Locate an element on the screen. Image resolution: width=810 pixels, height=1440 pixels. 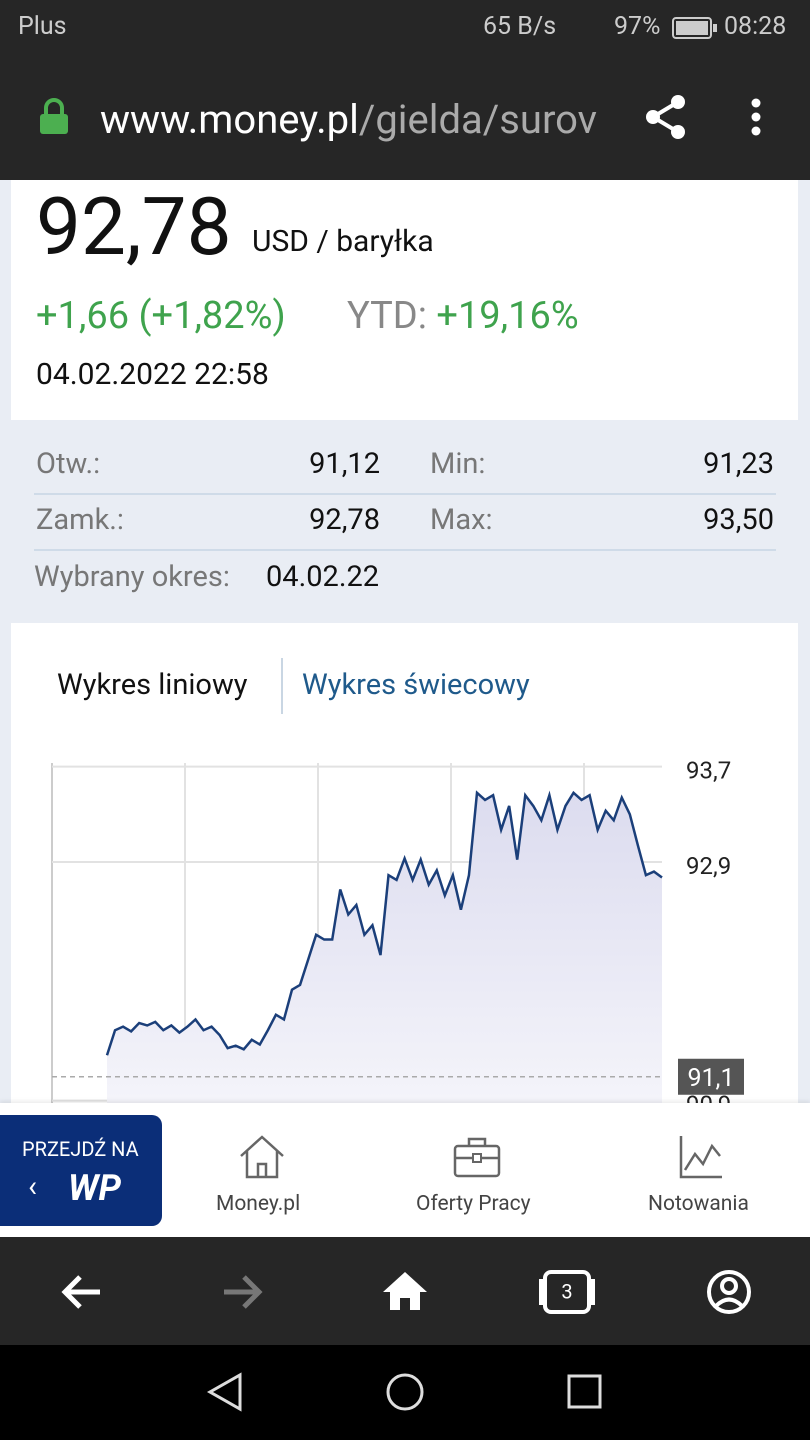
nav-quotes: Notowania is located at coordinates (698, 1204).